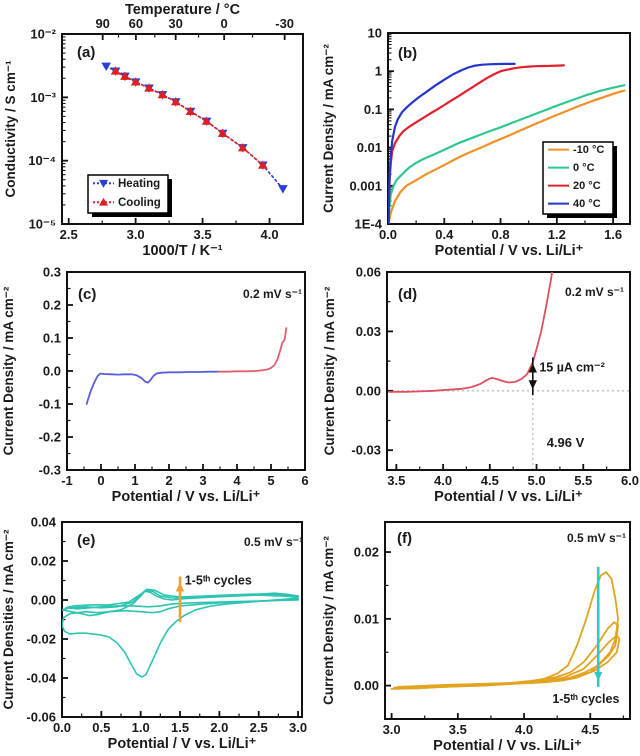  I want to click on svg-text: (e), so click(86, 540).